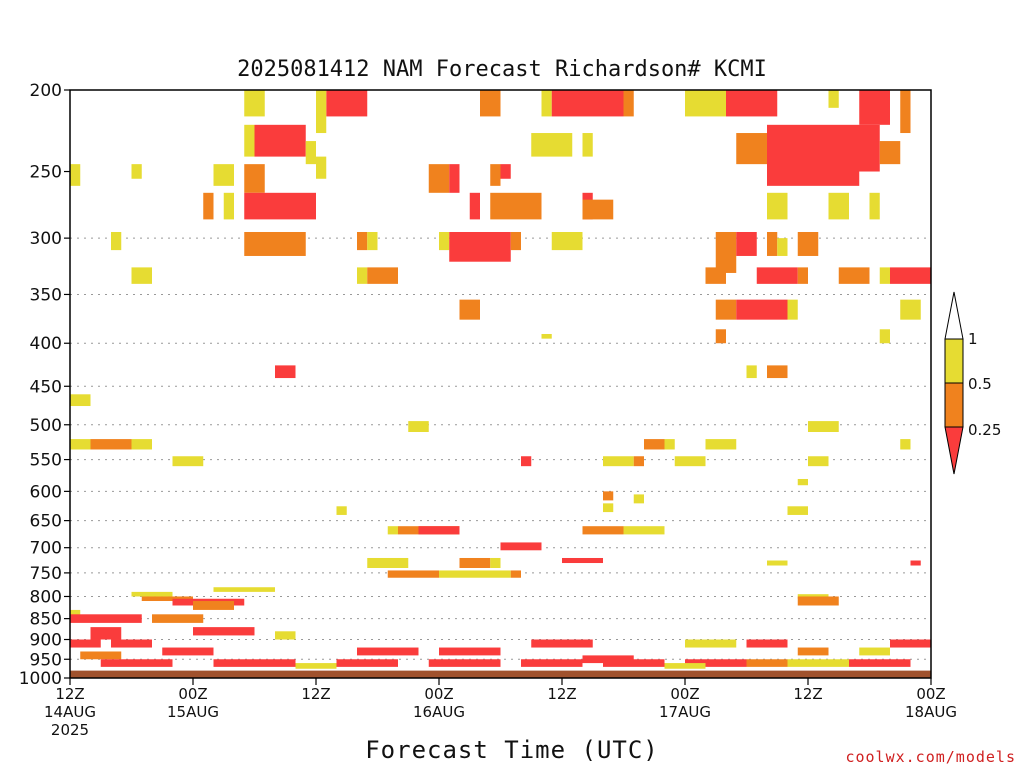 The height and width of the screenshot is (768, 1024). I want to click on x-tick-label: 15AUG, so click(193, 712).